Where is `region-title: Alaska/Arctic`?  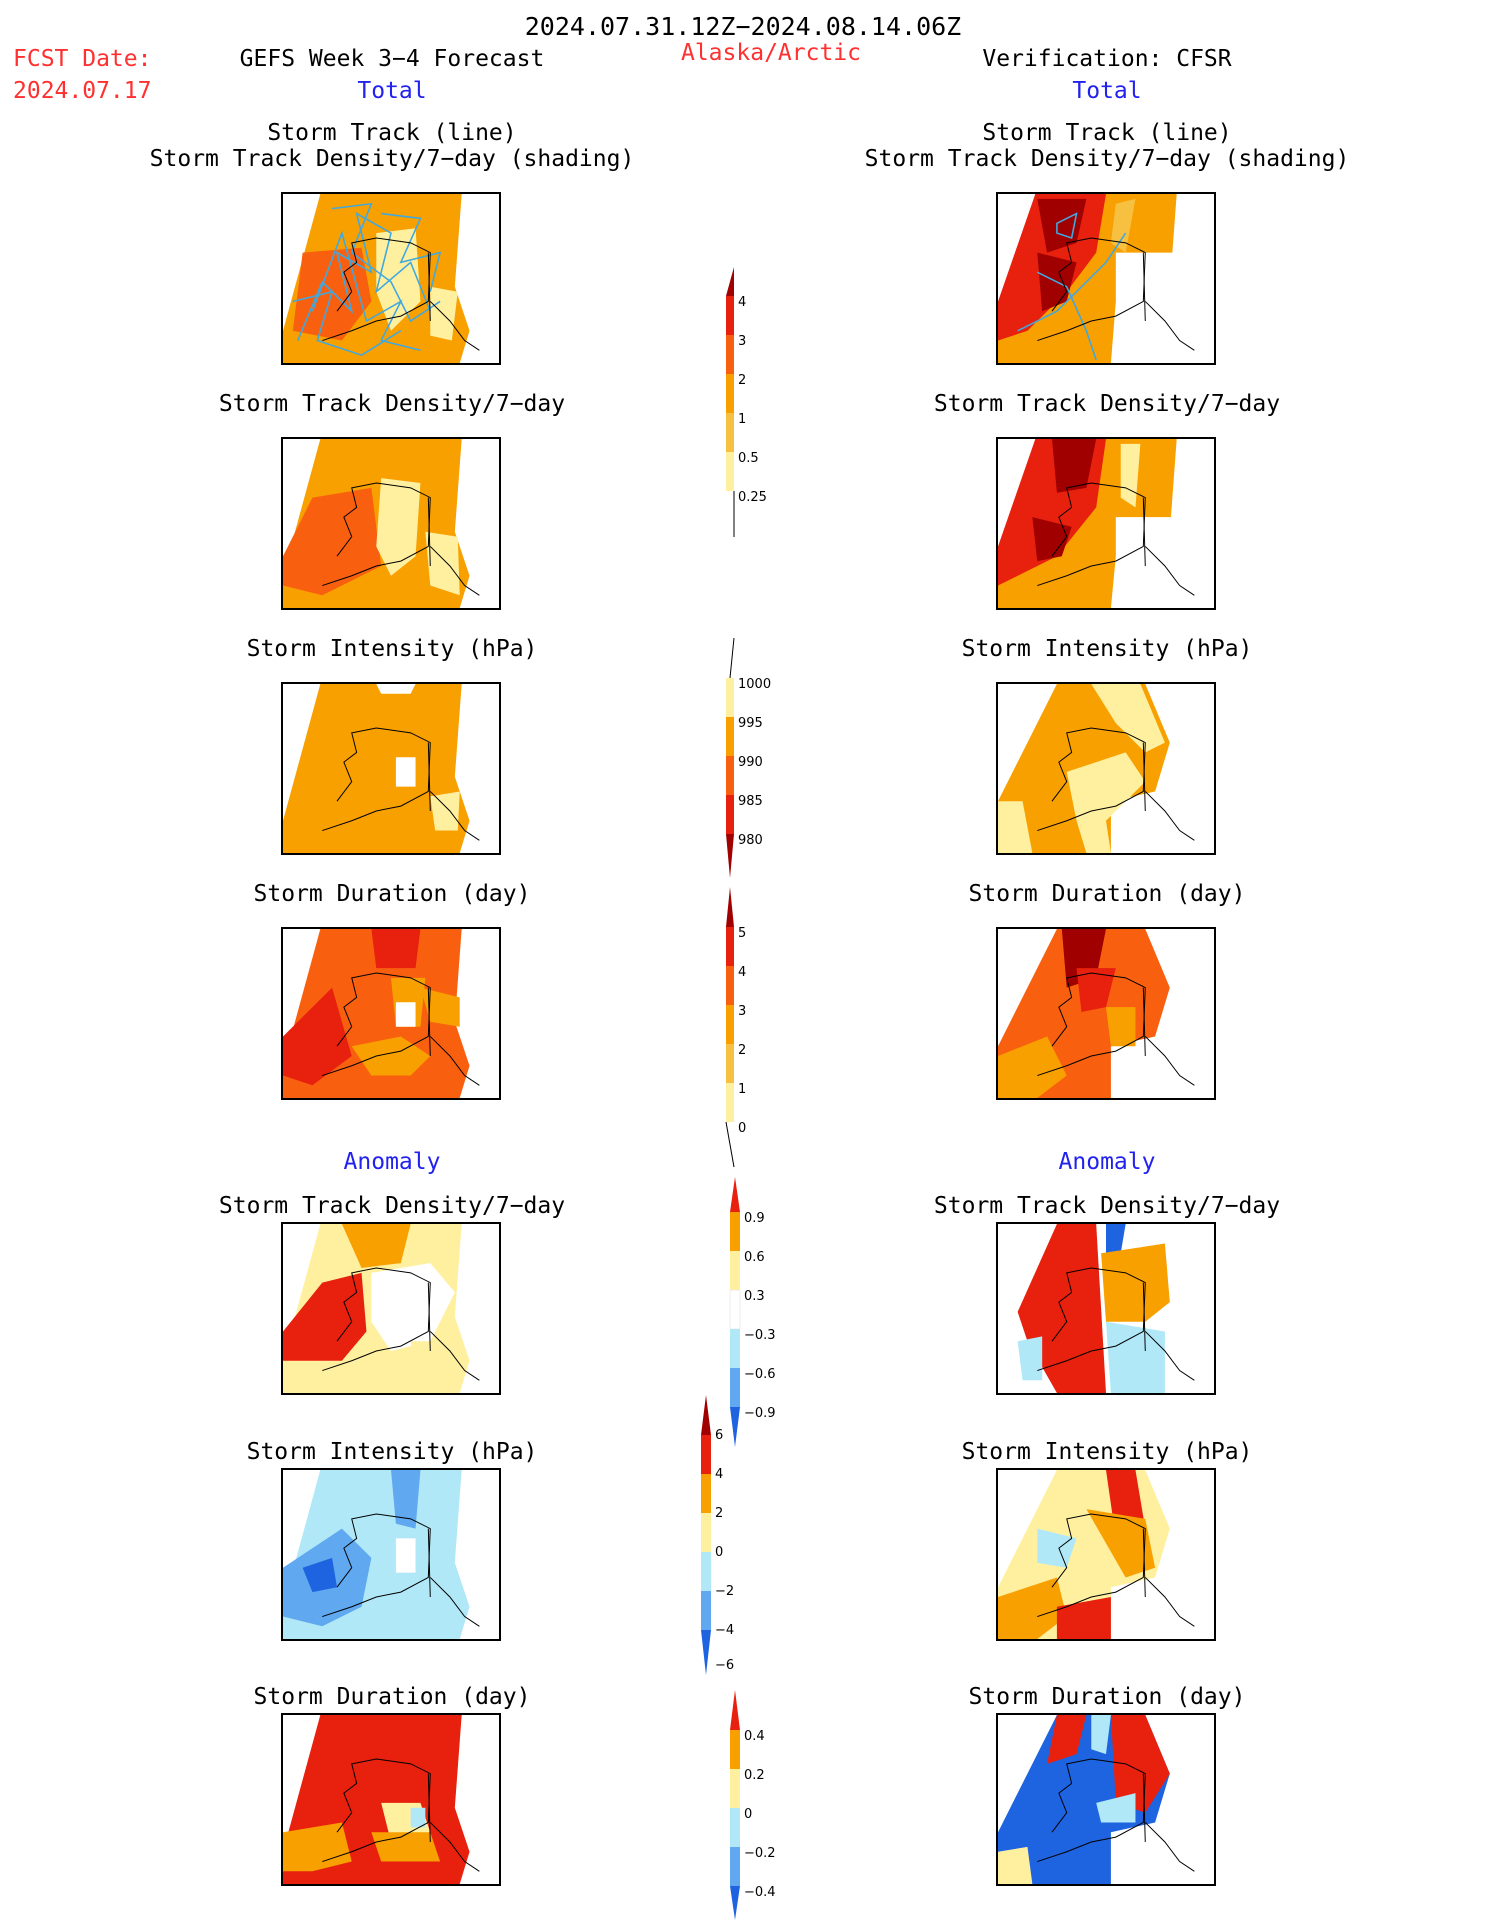 region-title: Alaska/Arctic is located at coordinates (771, 53).